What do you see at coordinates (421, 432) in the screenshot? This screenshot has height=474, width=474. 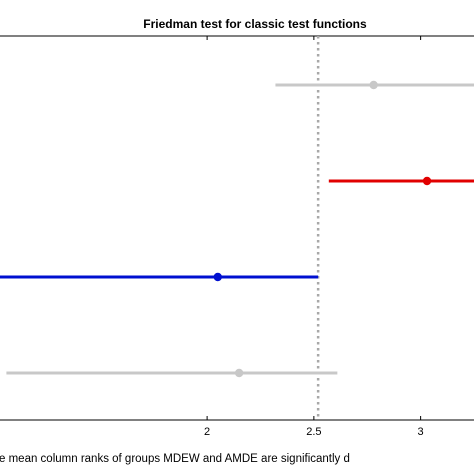 I see `x-tick-label: 3` at bounding box center [421, 432].